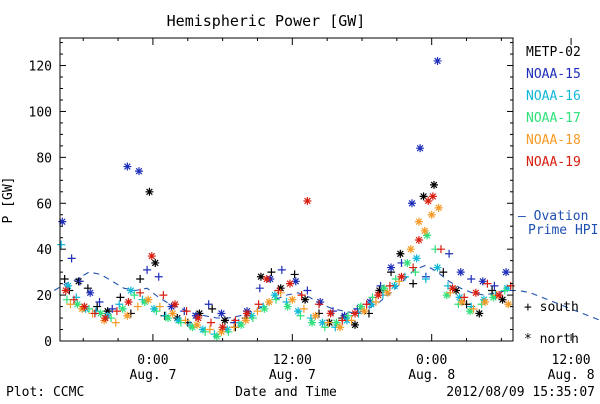 The height and width of the screenshot is (404, 600). What do you see at coordinates (48, 342) in the screenshot?
I see `y-tick-label: 0` at bounding box center [48, 342].